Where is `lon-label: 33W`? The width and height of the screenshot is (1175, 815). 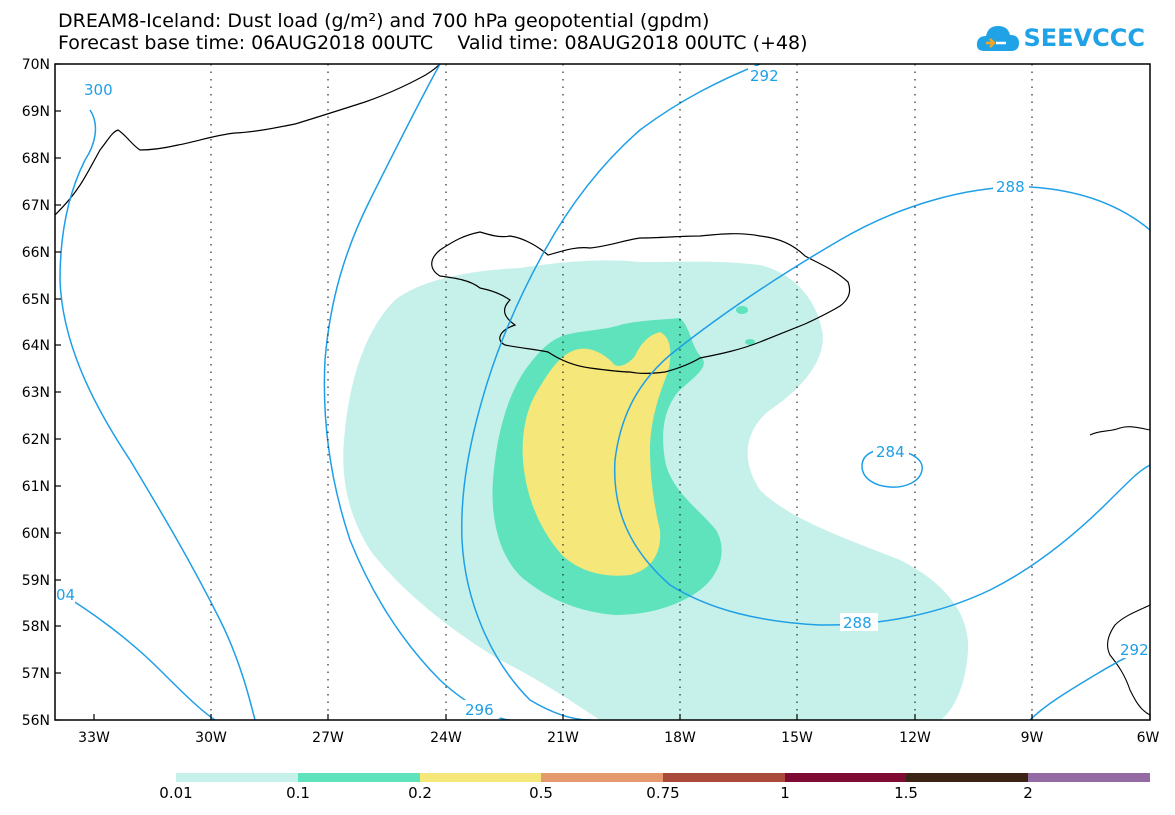 lon-label: 33W is located at coordinates (94, 738).